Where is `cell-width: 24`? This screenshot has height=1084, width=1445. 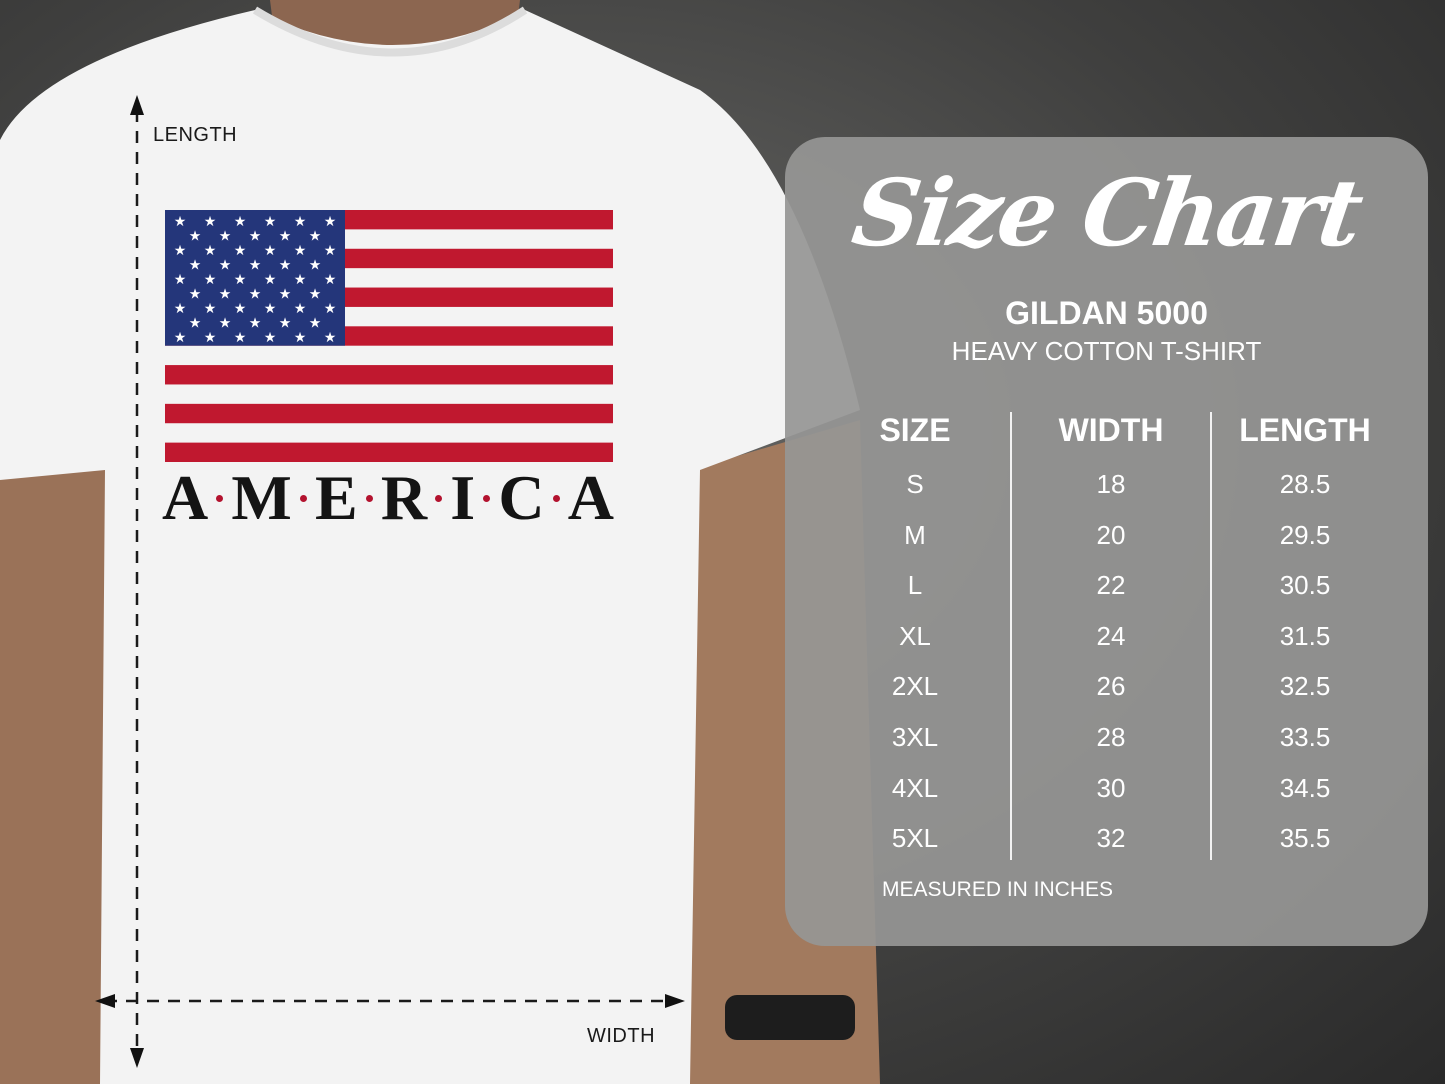 cell-width: 24 is located at coordinates (1111, 635).